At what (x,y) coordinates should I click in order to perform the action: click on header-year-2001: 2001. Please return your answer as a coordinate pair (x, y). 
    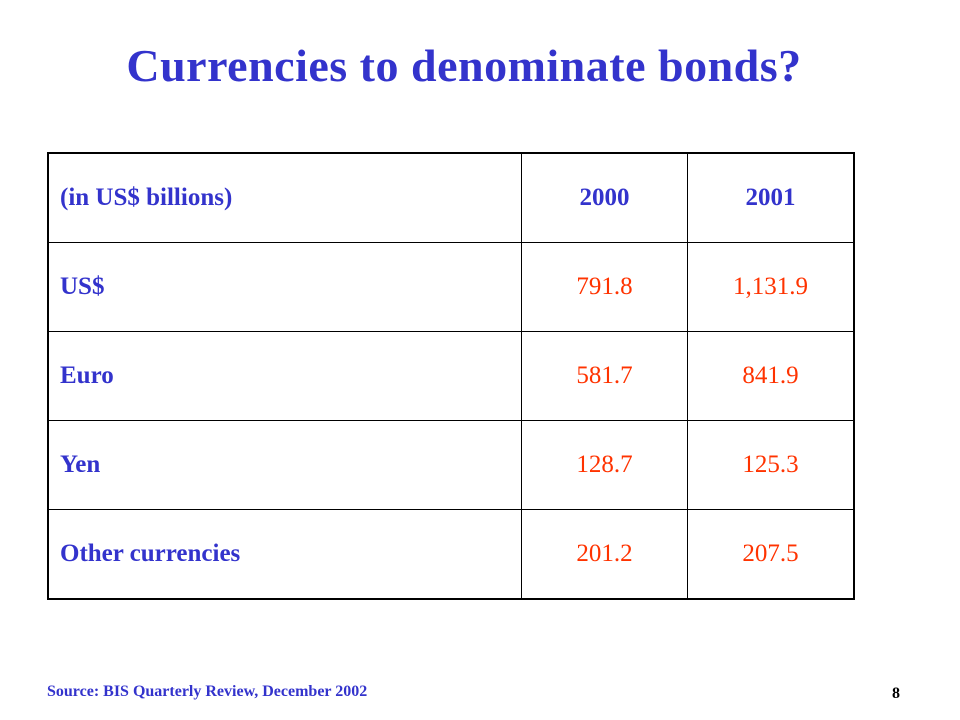
    Looking at the image, I should click on (771, 197).